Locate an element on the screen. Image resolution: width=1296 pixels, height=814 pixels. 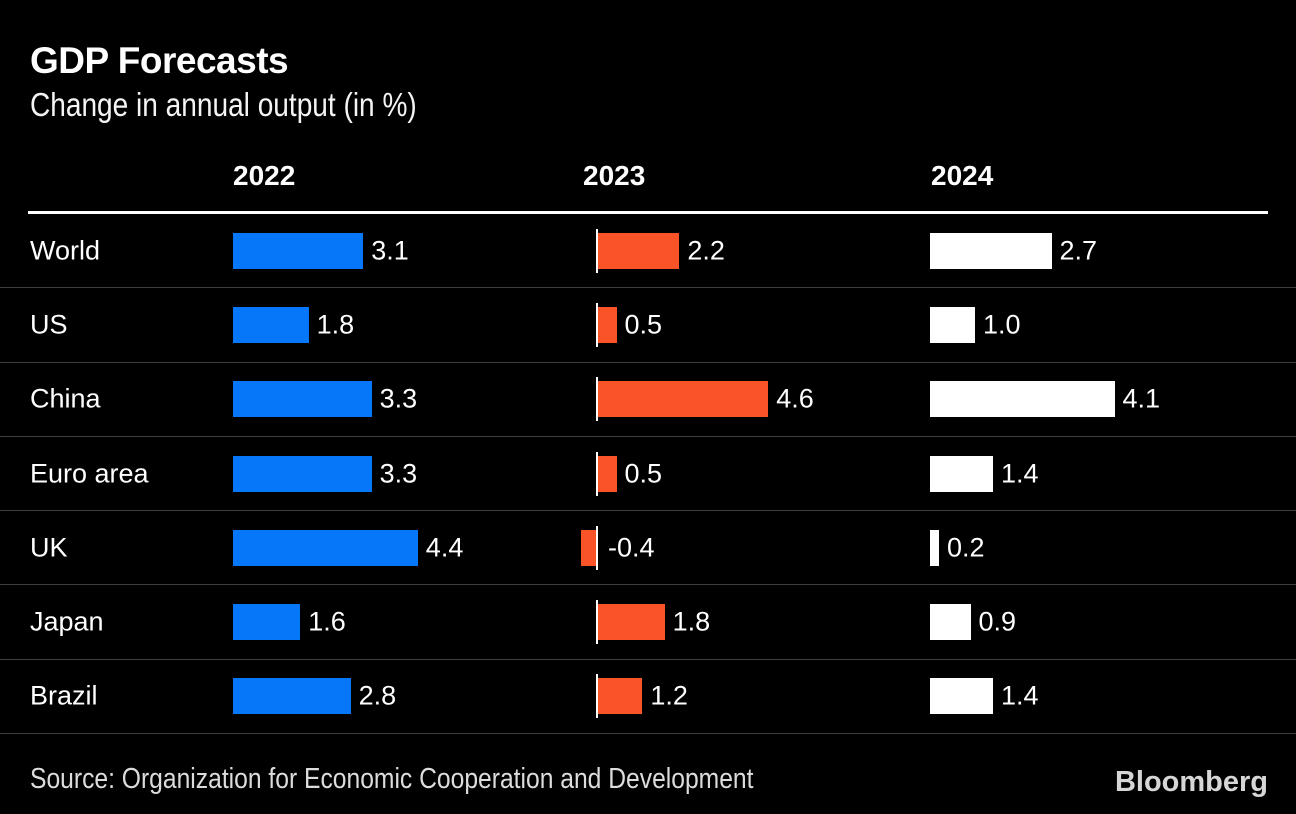
row-label: UK is located at coordinates (49, 547).